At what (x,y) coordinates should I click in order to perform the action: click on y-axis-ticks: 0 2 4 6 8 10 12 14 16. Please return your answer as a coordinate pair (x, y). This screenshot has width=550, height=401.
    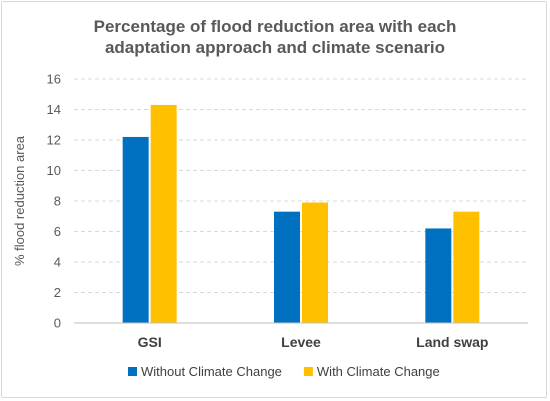
    Looking at the image, I should click on (54, 201).